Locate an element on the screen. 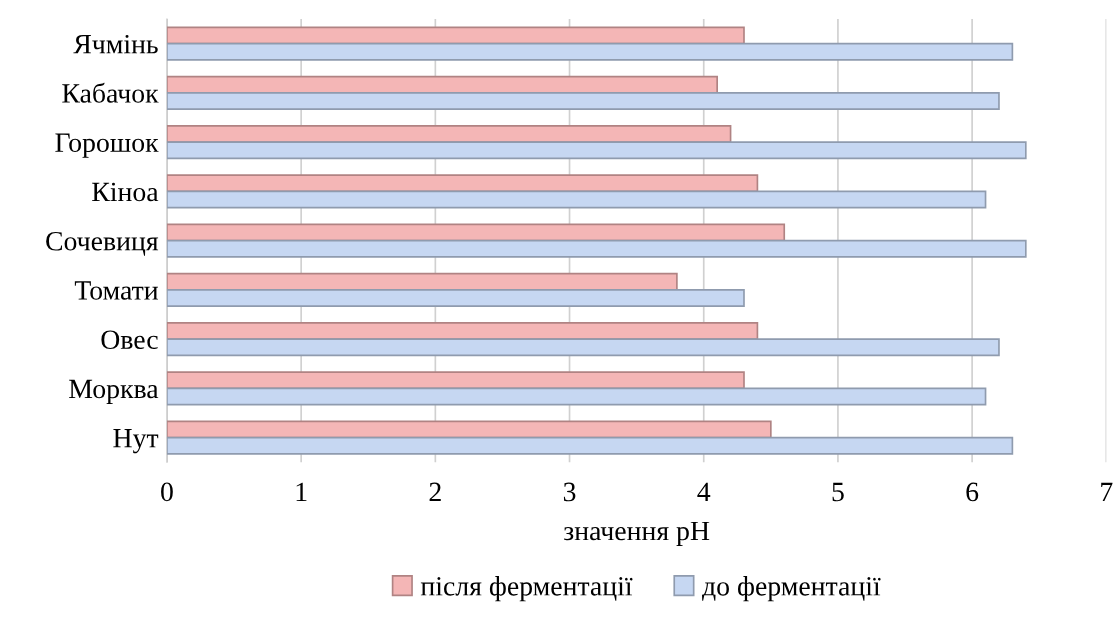  x-axis-title: значення pH is located at coordinates (637, 533).